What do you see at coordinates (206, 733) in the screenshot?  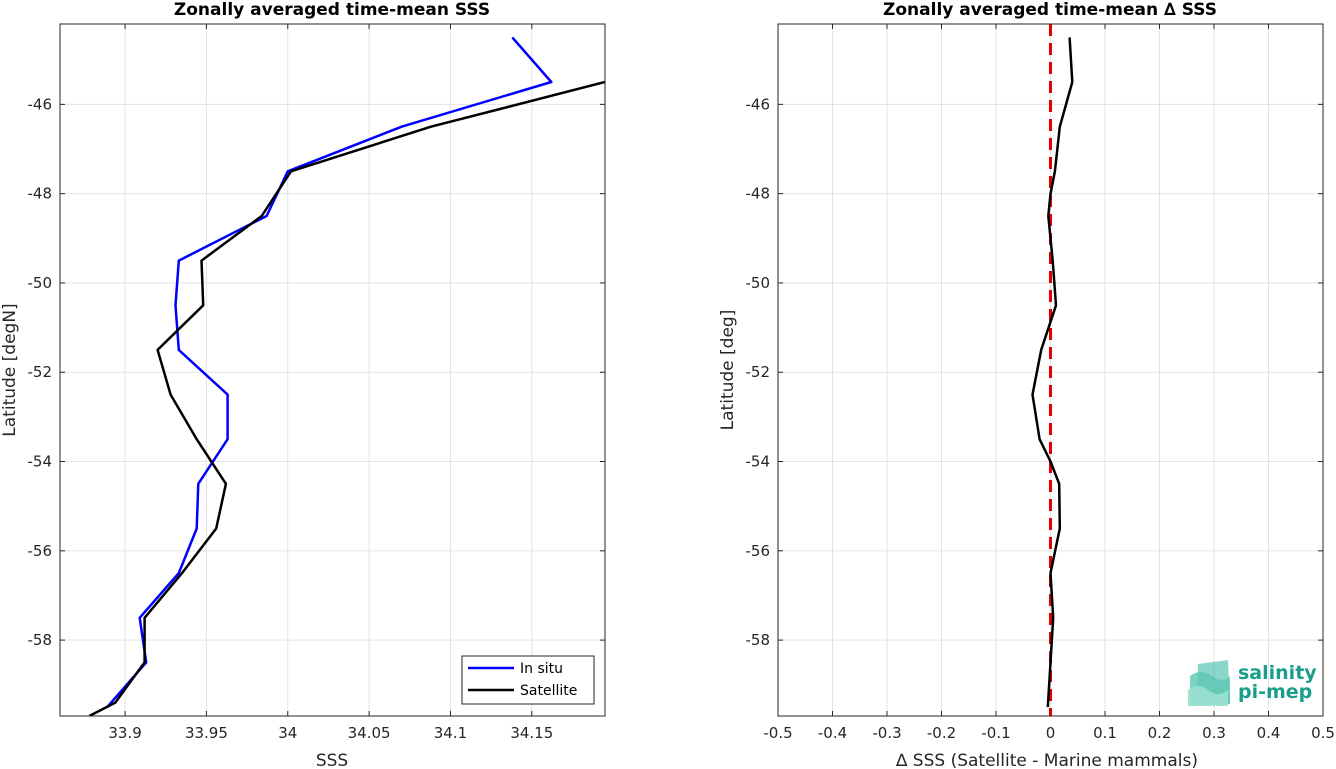 I see `sss-x-tick-label: 33.95` at bounding box center [206, 733].